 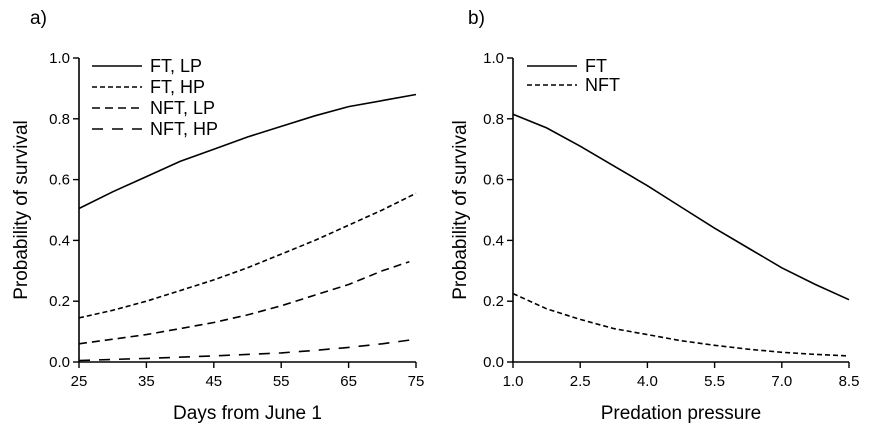 I want to click on x-tick-label-a: 65, so click(x=348, y=381).